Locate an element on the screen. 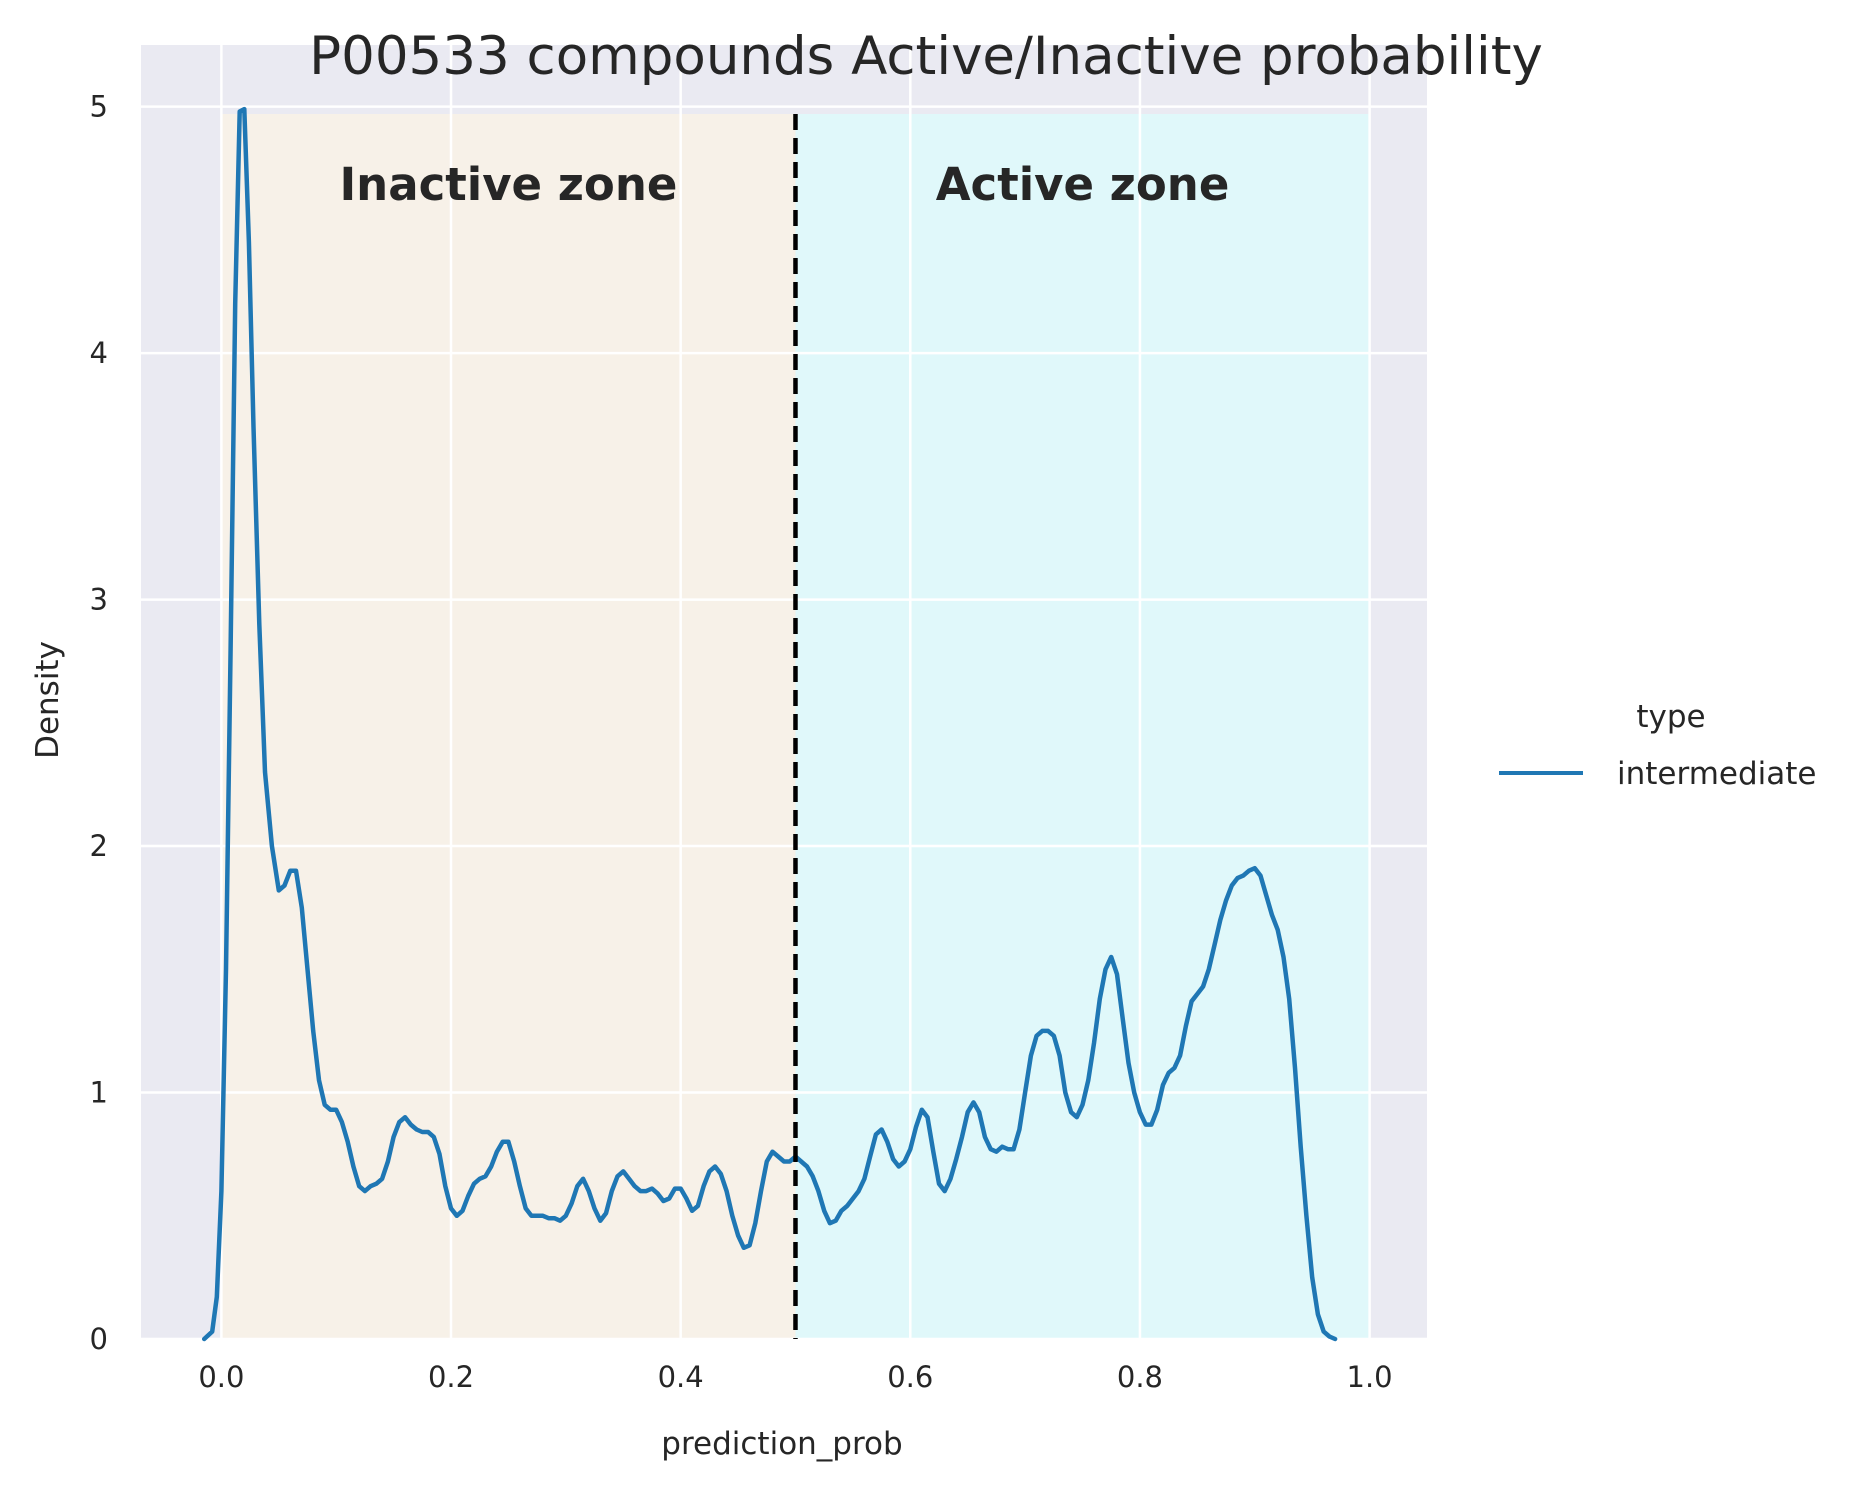  legend-label-intermediate: intermediate is located at coordinates (1716, 774).